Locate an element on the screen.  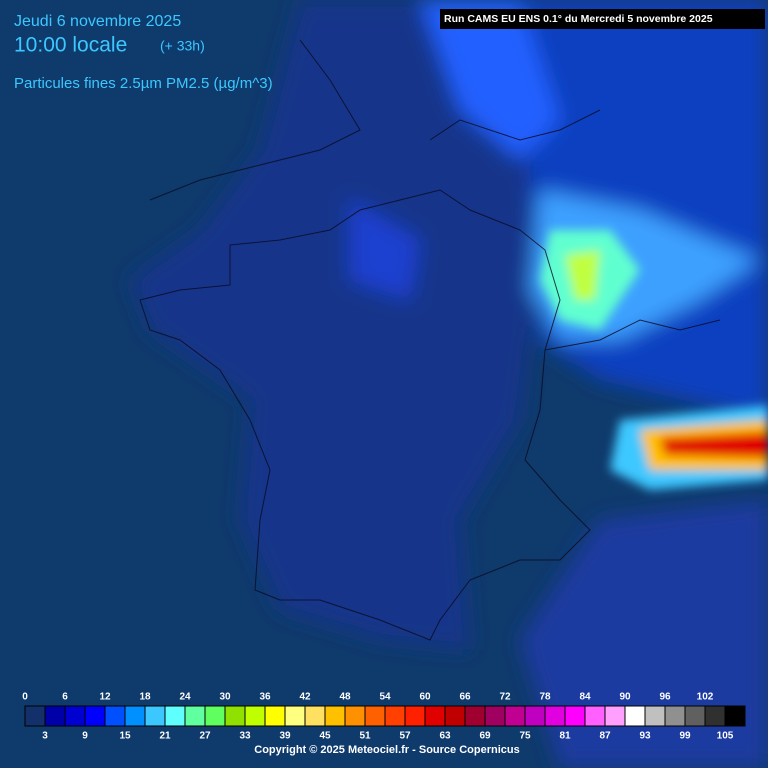
legend-label: 36 is located at coordinates (265, 697).